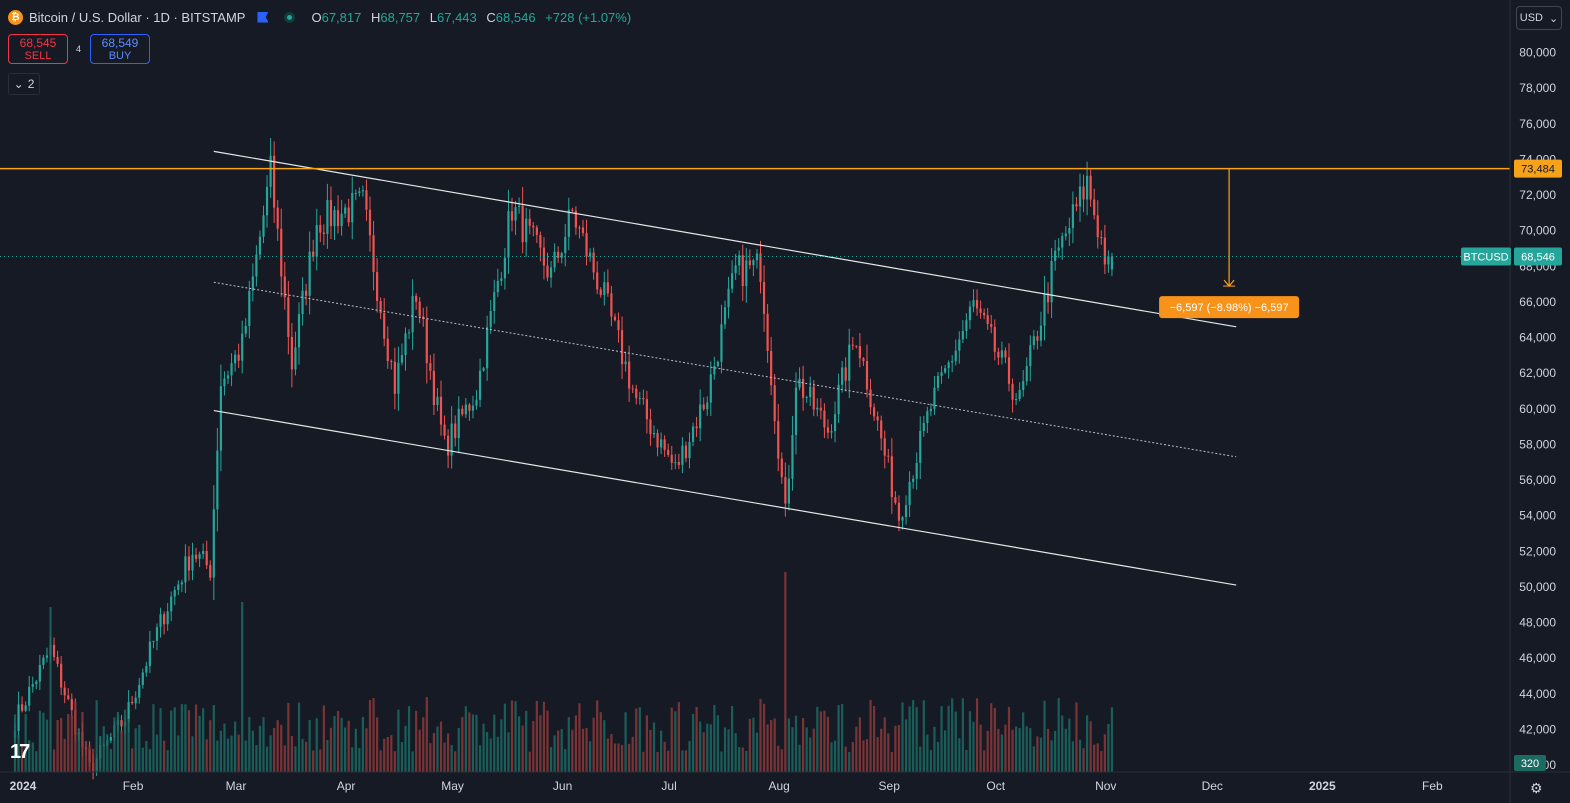  What do you see at coordinates (137, 17) in the screenshot?
I see `symbol-title: Bitcoin / U.S. Dollar · 1D · BITSTAMP` at bounding box center [137, 17].